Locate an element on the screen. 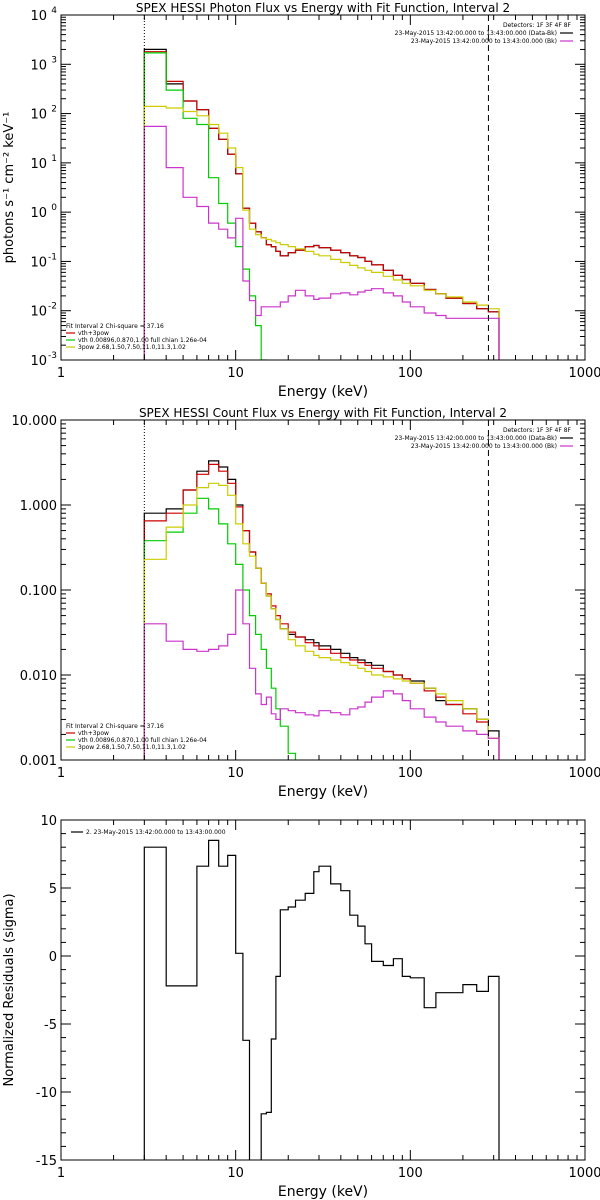  y-tick-label: 0.001 is located at coordinates (38, 761).